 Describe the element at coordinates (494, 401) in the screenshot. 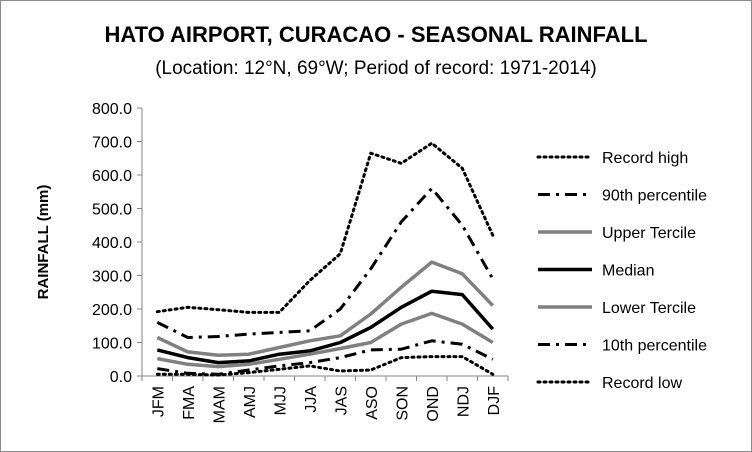

I see `x-tick-label: DJF` at that location.